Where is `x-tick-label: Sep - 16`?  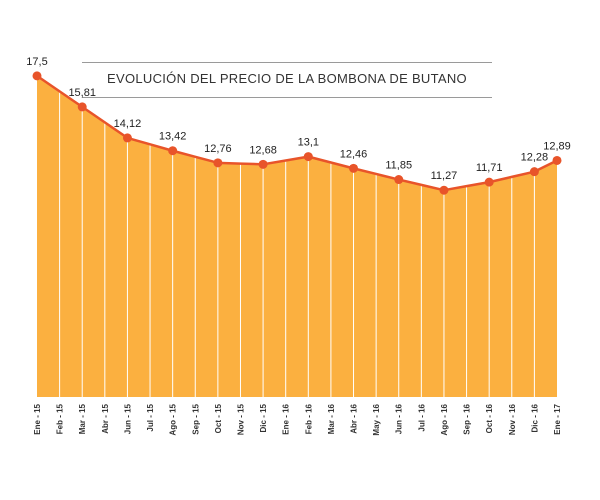 x-tick-label: Sep - 16 is located at coordinates (467, 418).